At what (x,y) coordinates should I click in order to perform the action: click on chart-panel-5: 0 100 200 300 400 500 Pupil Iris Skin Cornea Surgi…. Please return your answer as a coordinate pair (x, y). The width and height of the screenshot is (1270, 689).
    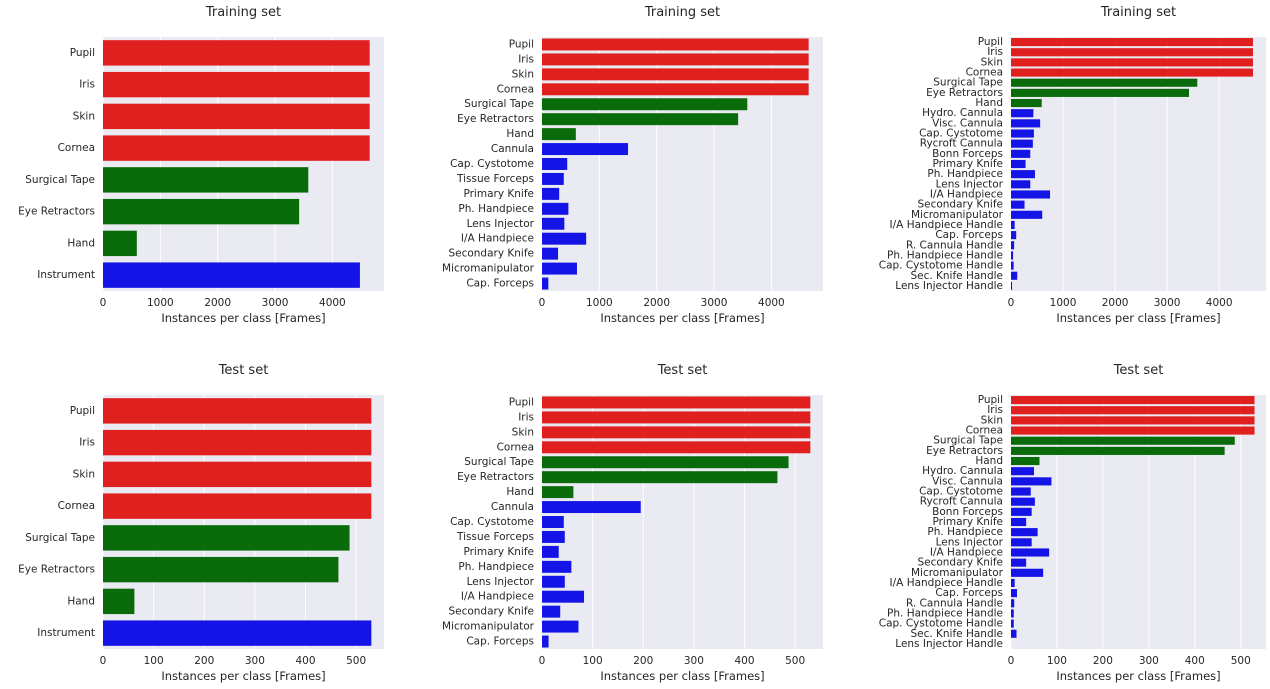
    Looking at the image, I should click on (632, 523).